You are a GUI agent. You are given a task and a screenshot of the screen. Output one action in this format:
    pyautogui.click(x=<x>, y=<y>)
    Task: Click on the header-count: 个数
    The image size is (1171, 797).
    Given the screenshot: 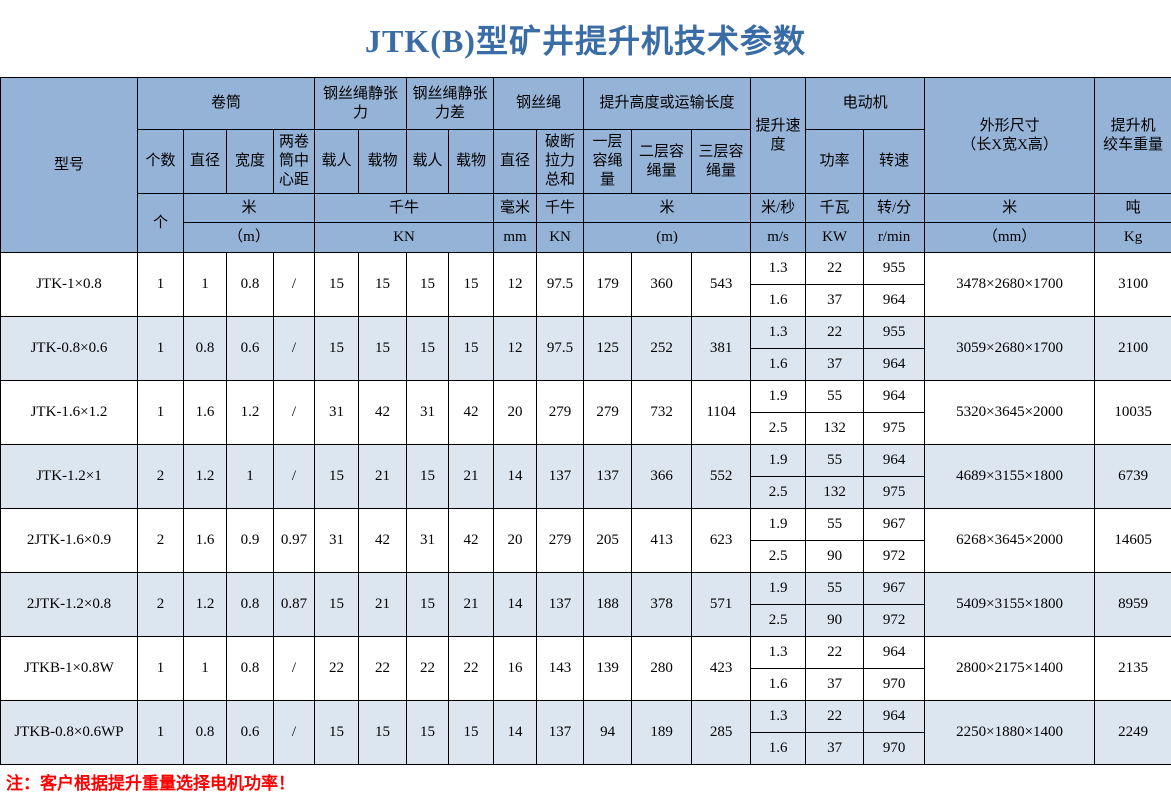 What is the action you would take?
    pyautogui.click(x=161, y=162)
    